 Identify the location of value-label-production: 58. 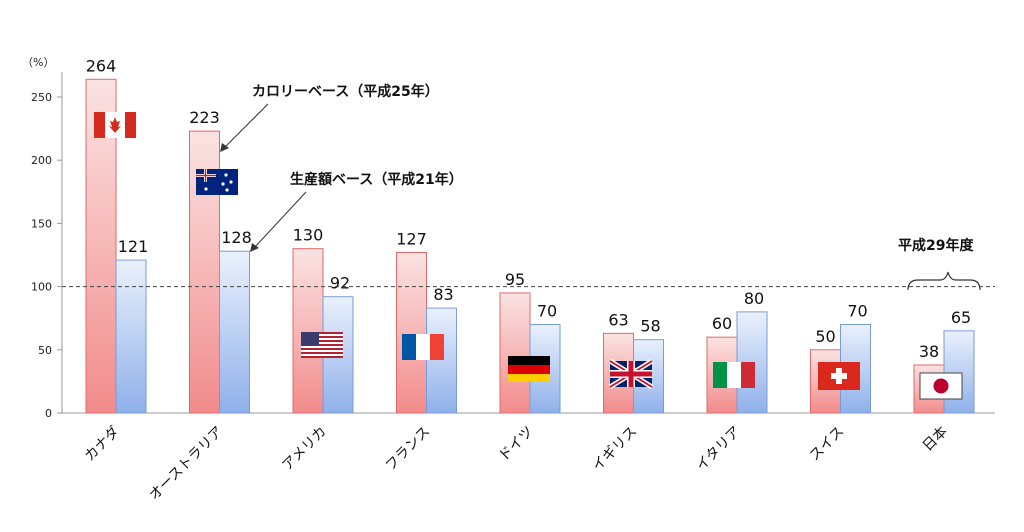
(650, 326).